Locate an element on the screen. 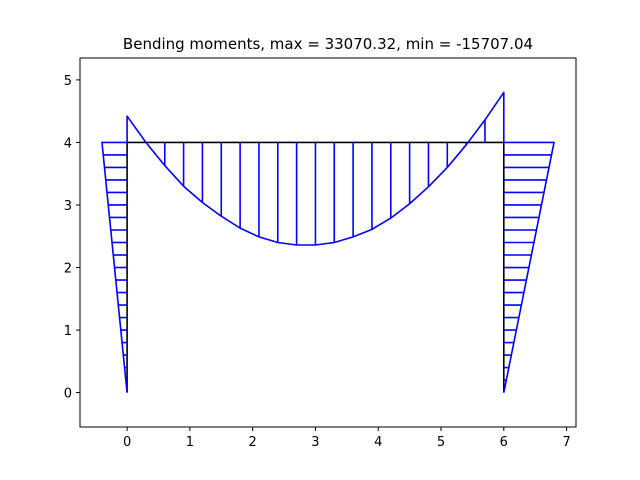 This screenshot has height=480, width=640. y-tick-label: 1 is located at coordinates (68, 331).